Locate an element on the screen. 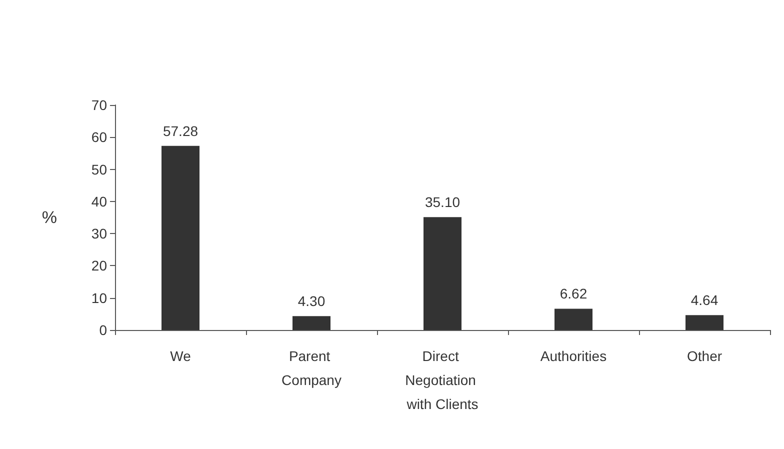  data-label: 35.10 is located at coordinates (442, 202).